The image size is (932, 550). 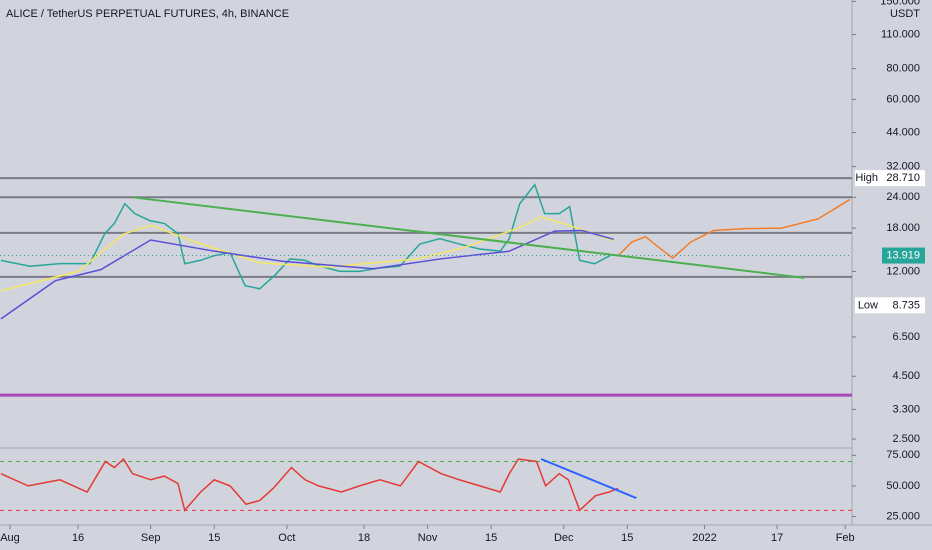 What do you see at coordinates (903, 178) in the screenshot?
I see `marker-value: 28.710` at bounding box center [903, 178].